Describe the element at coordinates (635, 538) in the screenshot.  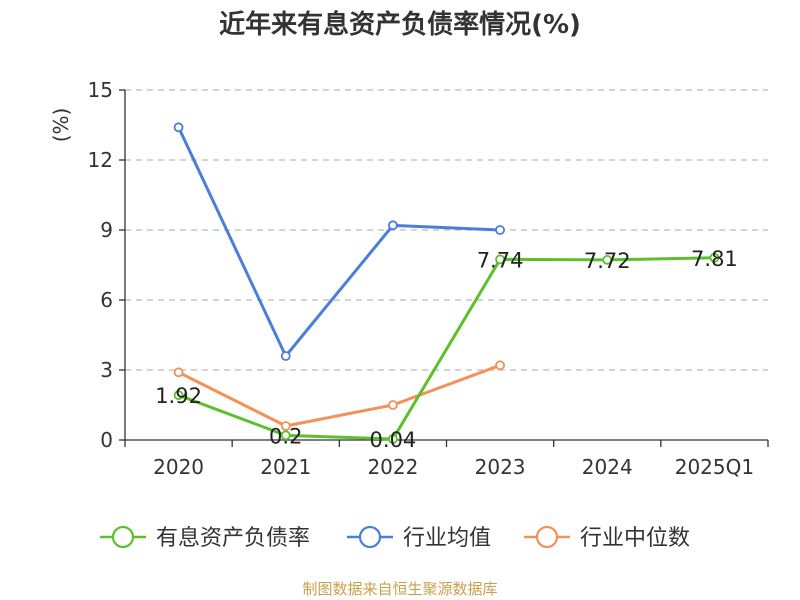
I see `legend-label: 行业中位数` at that location.